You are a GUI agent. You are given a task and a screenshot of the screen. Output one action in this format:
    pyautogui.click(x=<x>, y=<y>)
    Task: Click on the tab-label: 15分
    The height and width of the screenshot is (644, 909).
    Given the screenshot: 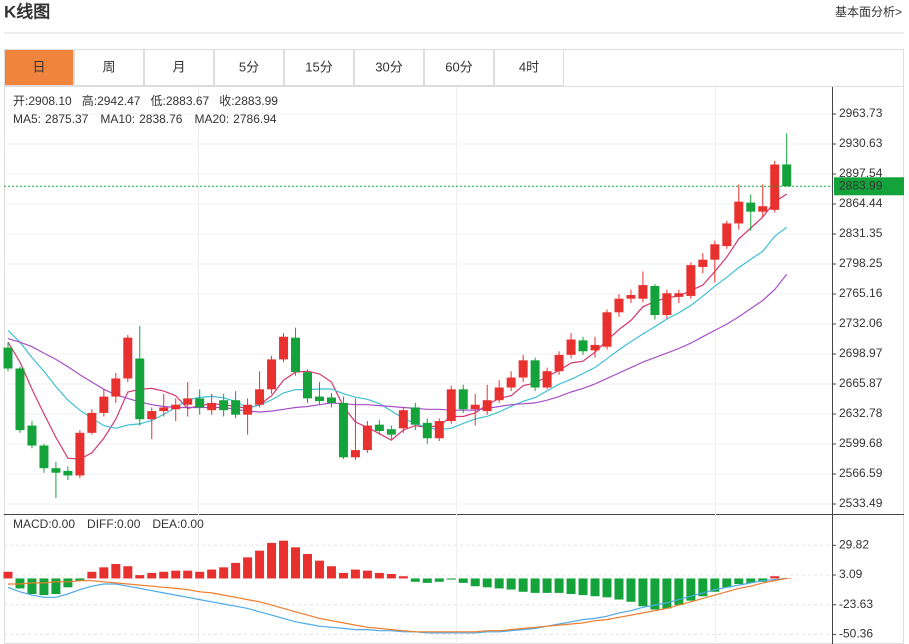 What is the action you would take?
    pyautogui.click(x=318, y=66)
    